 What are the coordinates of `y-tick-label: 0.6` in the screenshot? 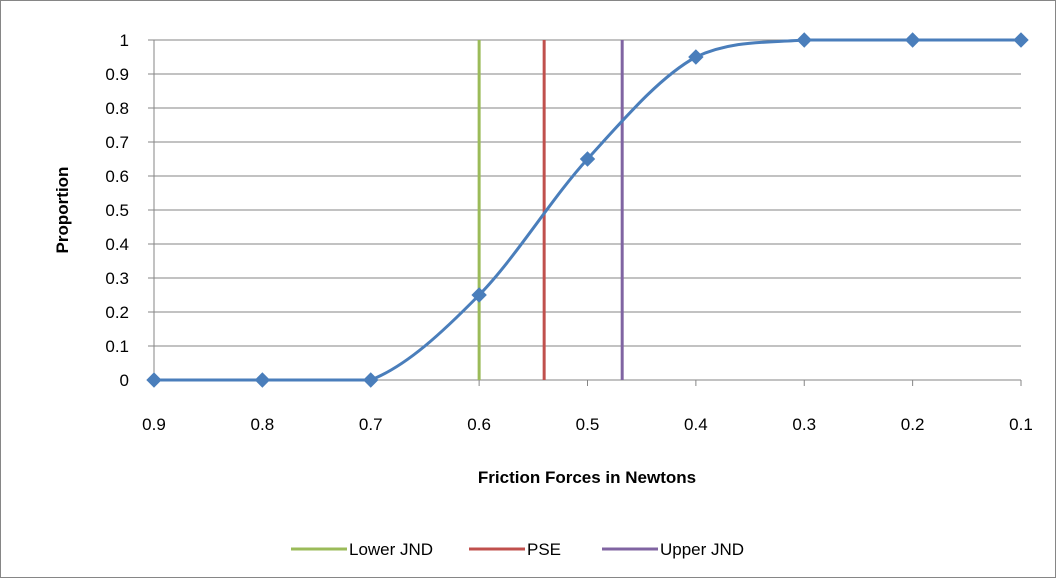 It's located at (117, 176).